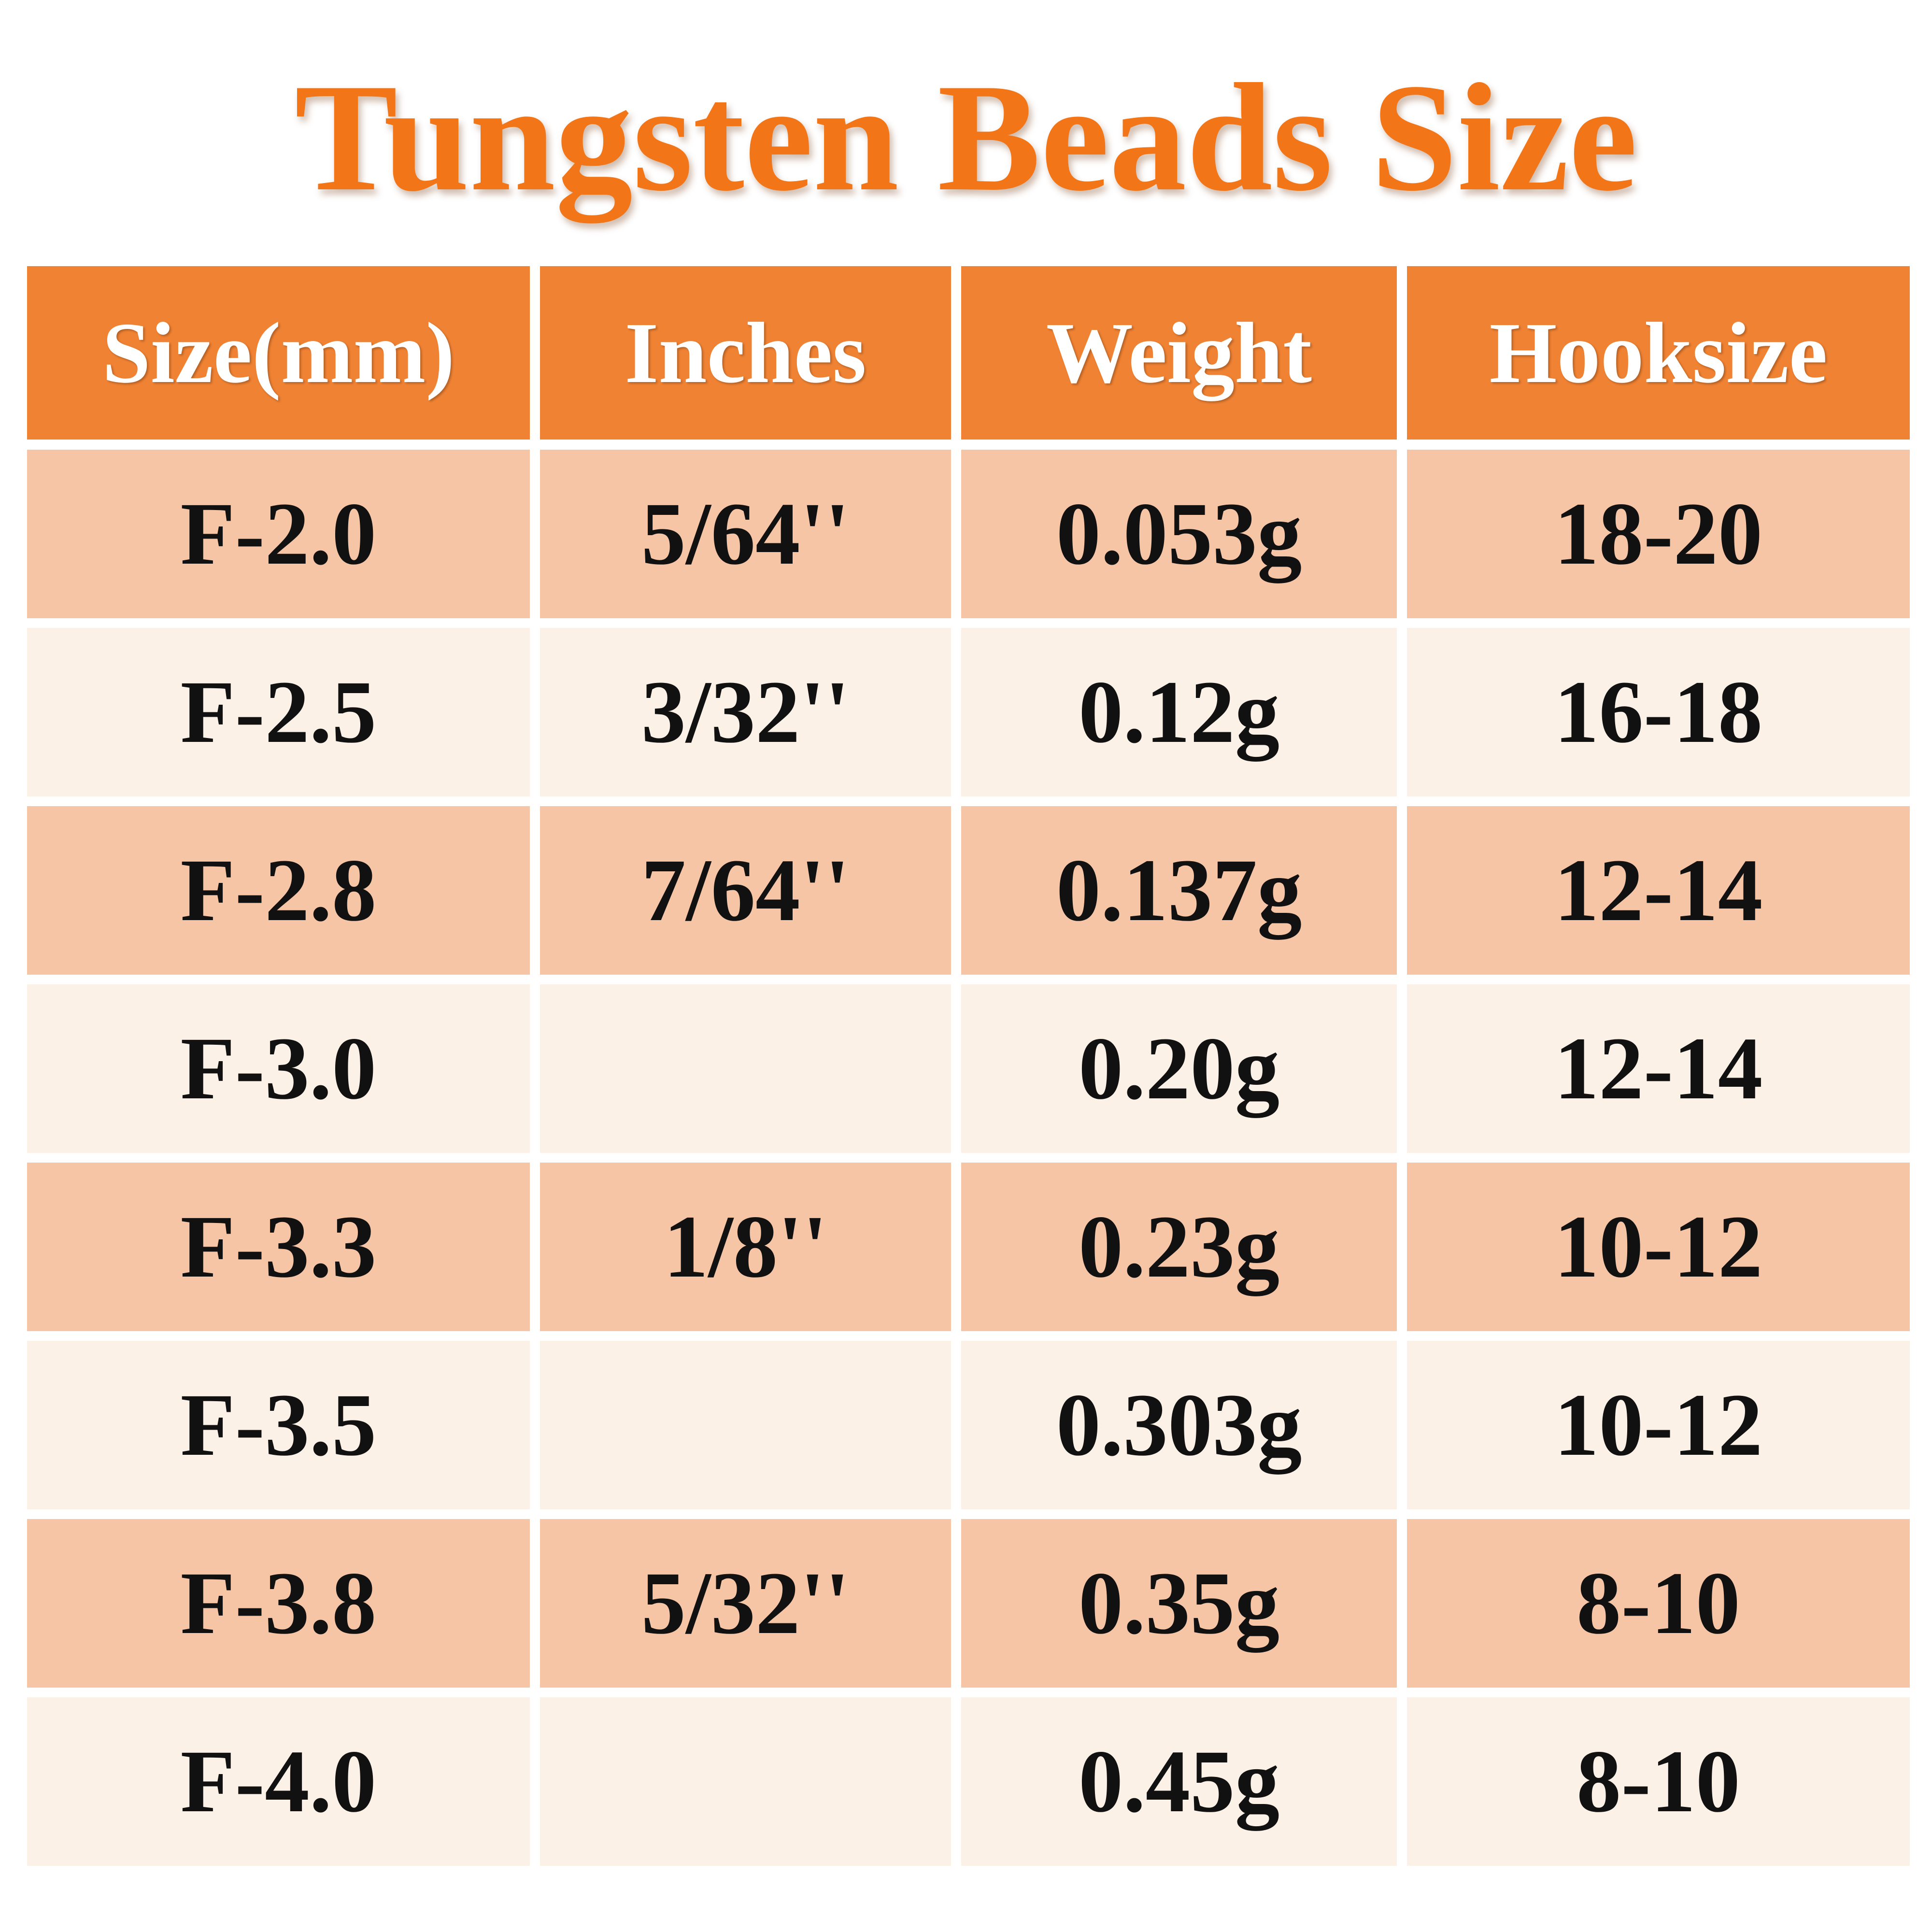  Describe the element at coordinates (1179, 1425) in the screenshot. I see `table-cell: 0.303g` at that location.